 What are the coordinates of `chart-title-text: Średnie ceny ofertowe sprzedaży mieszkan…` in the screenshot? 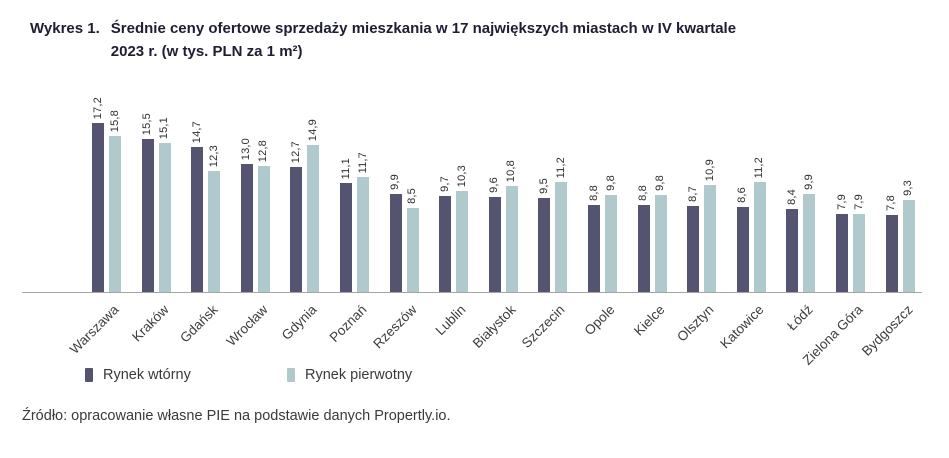 It's located at (423, 40).